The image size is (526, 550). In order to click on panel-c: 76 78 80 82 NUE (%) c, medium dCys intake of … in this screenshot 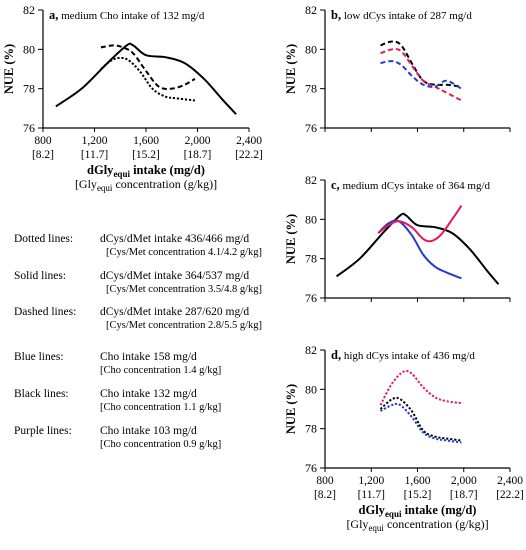, I will do `click(397, 239)`.